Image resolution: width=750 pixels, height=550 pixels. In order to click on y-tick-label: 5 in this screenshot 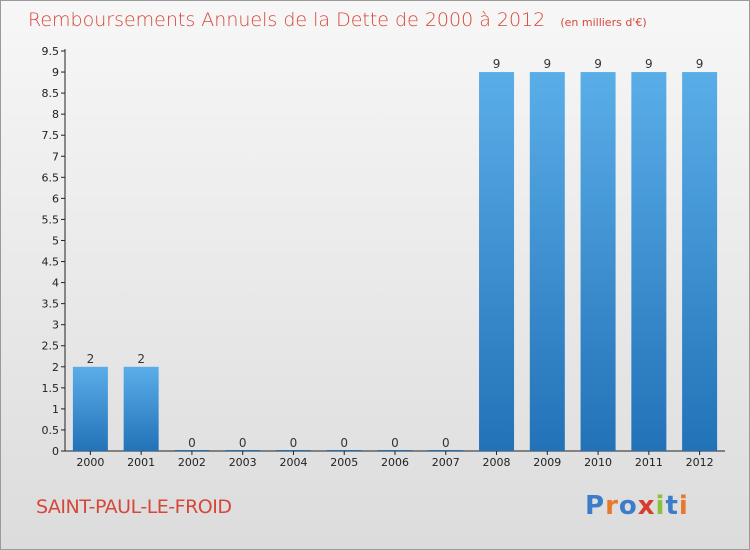, I will do `click(55, 240)`.